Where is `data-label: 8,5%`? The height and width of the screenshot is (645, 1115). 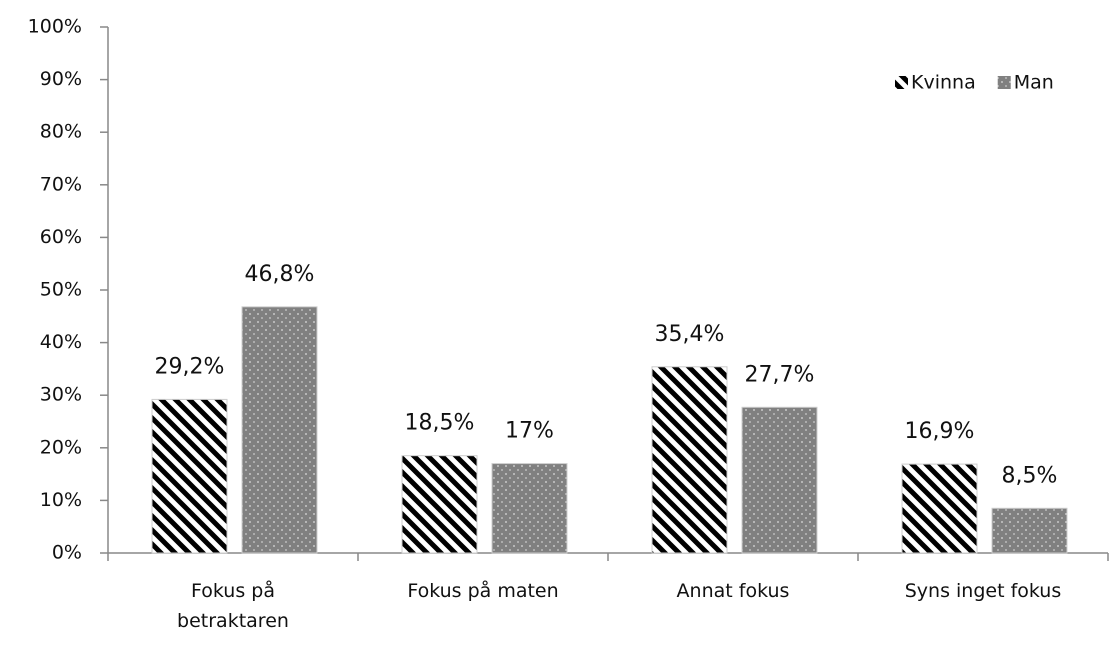
data-label: 8,5% is located at coordinates (1030, 475).